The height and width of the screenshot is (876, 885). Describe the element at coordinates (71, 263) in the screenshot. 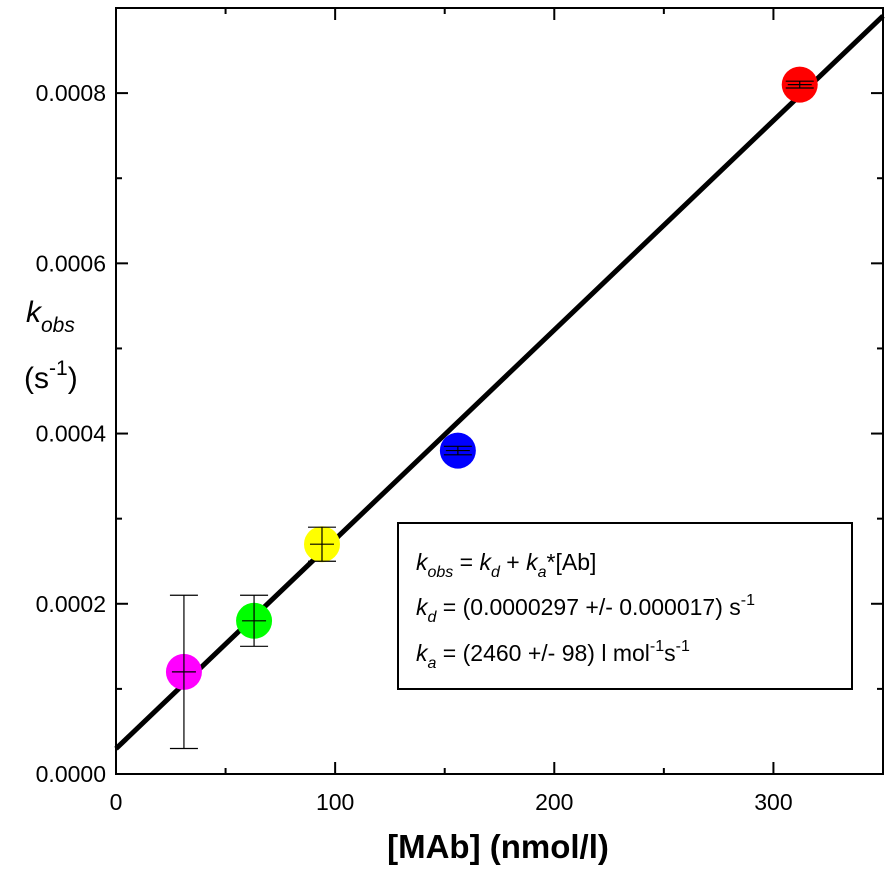

I see `y-tick-label: 0.0006` at that location.